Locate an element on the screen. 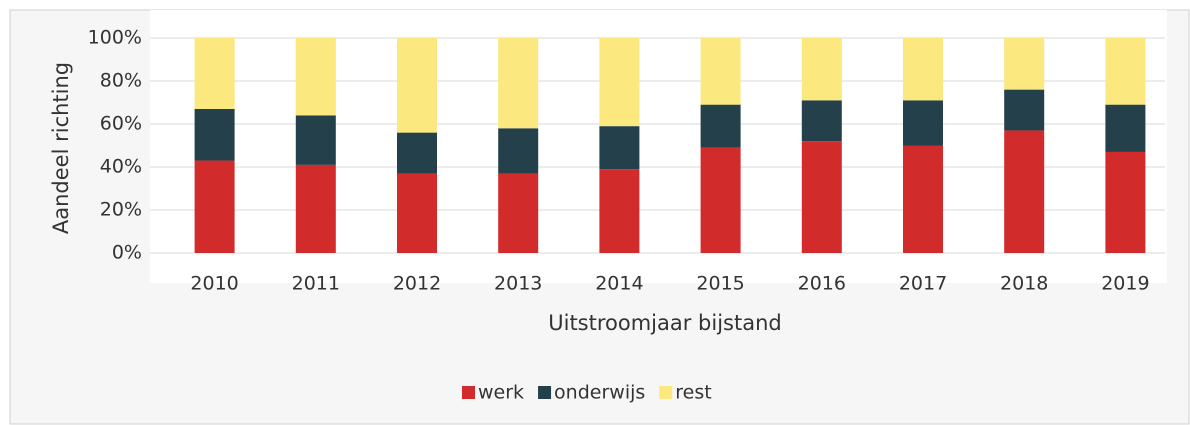  x-tick-label: 2015 is located at coordinates (720, 284).